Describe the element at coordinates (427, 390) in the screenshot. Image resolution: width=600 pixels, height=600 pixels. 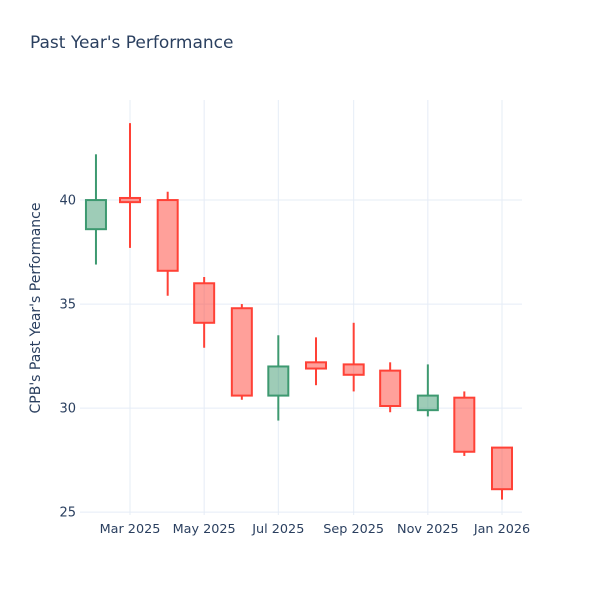
I see `candle-Nov-2025` at that location.